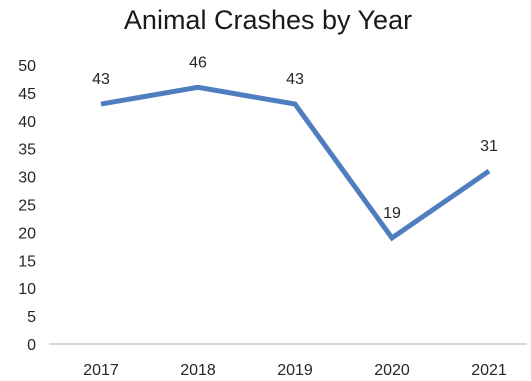  What do you see at coordinates (27, 94) in the screenshot?
I see `y-tick-label: 45` at bounding box center [27, 94].